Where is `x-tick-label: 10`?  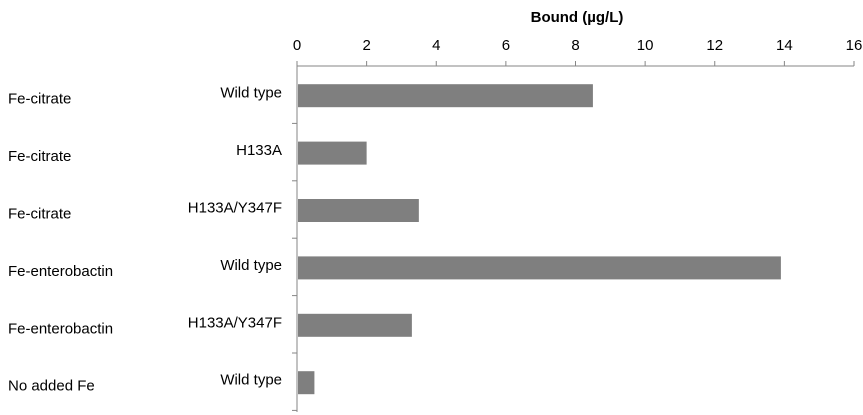 x-tick-label: 10 is located at coordinates (645, 45).